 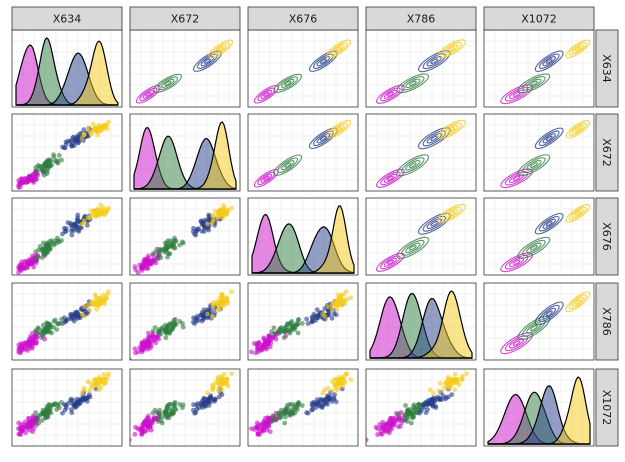 I want to click on panel-X786-X1072, so click(x=539, y=321).